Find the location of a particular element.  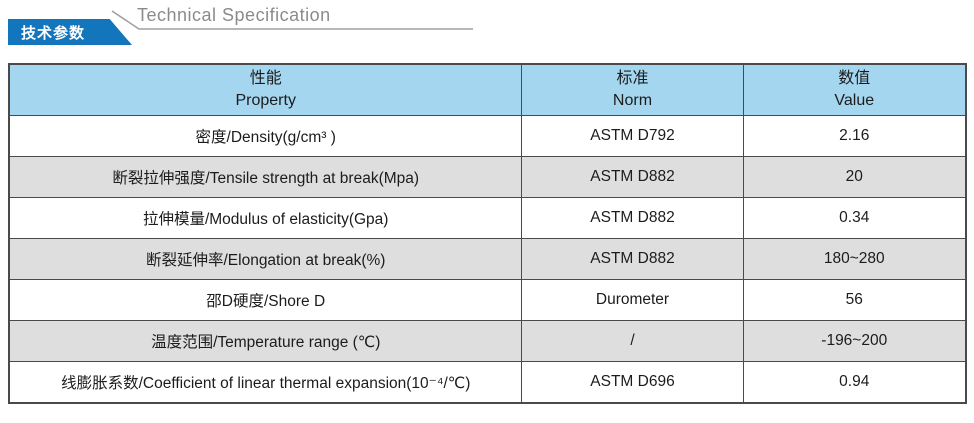

col-header-value: 数值 Value is located at coordinates (854, 89).